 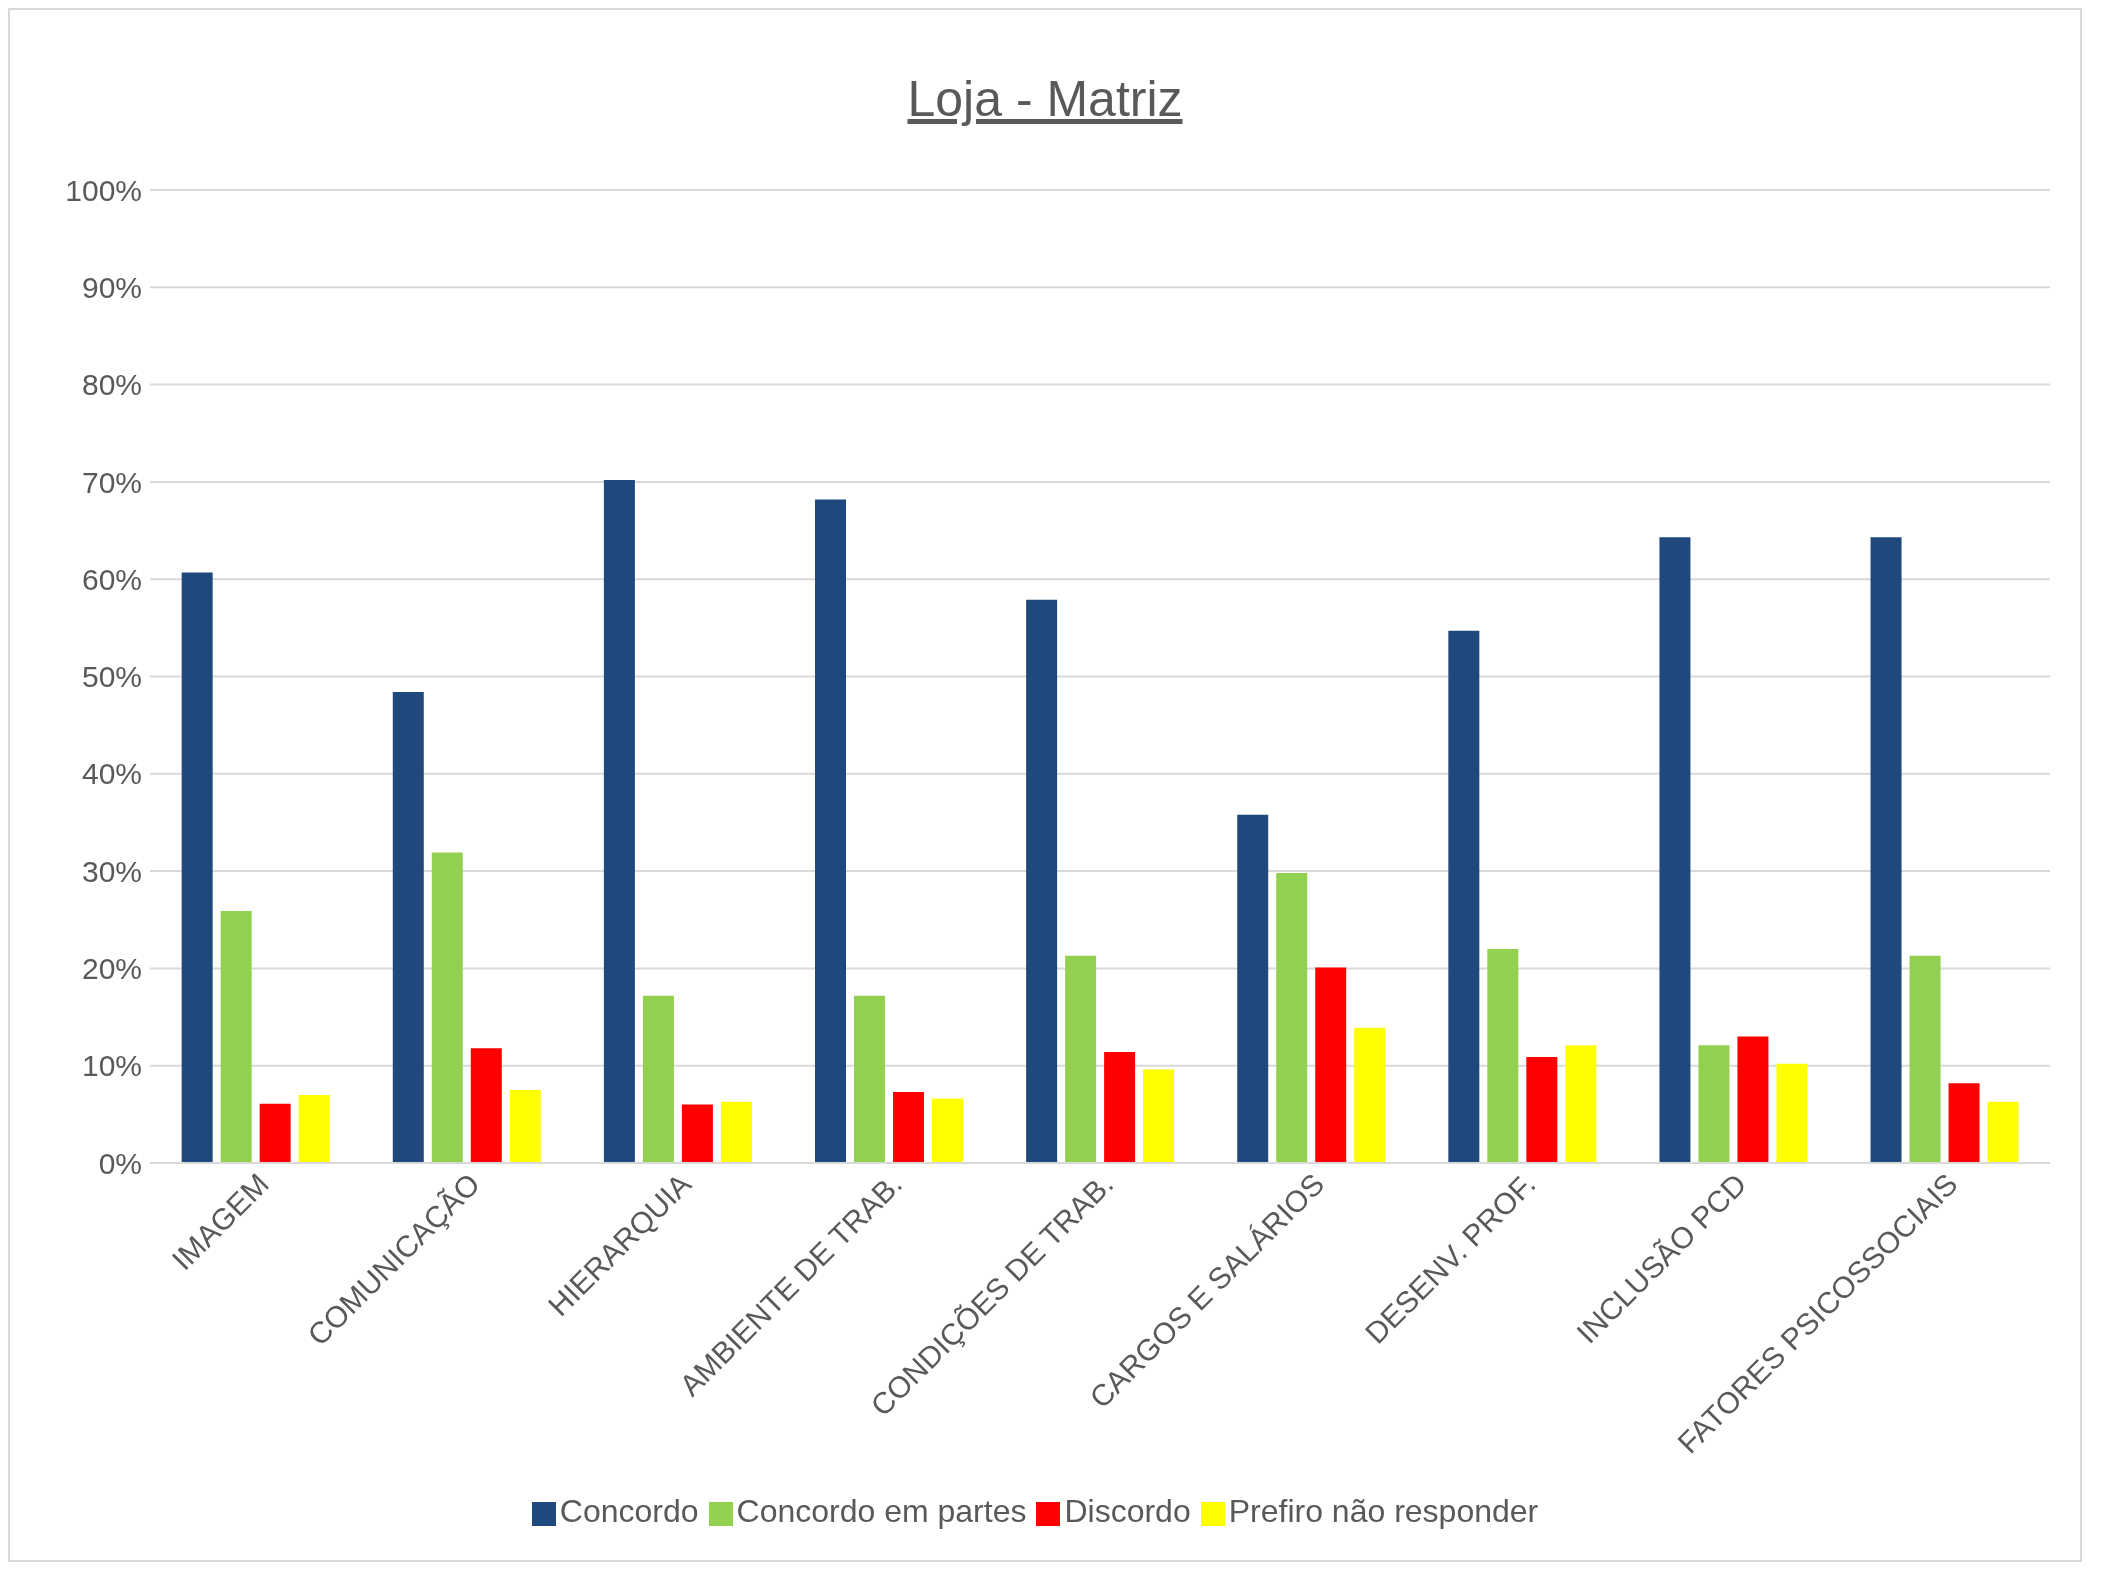 I want to click on y-tick-label: 80%, so click(x=111, y=385).